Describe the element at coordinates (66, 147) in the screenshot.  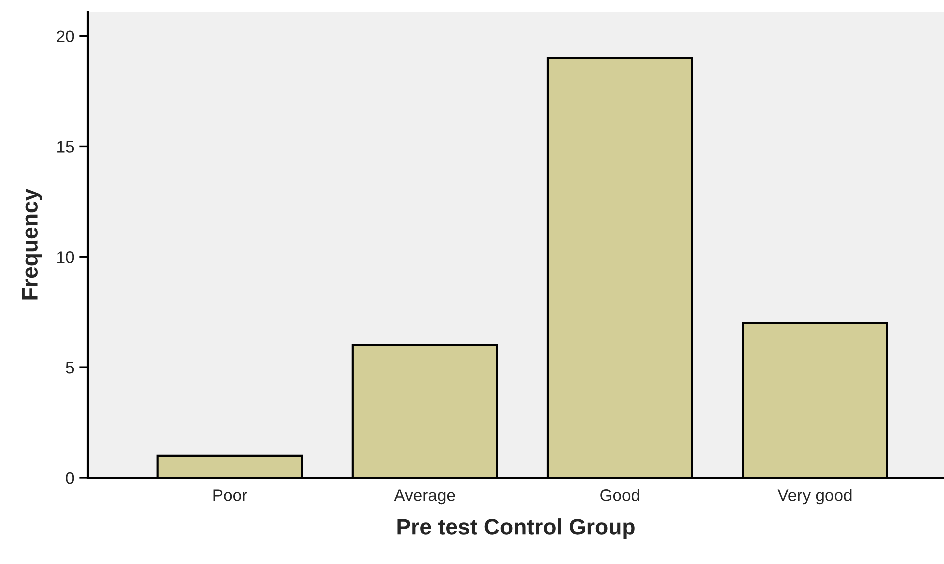
I see `y-tick-label: 15` at that location.